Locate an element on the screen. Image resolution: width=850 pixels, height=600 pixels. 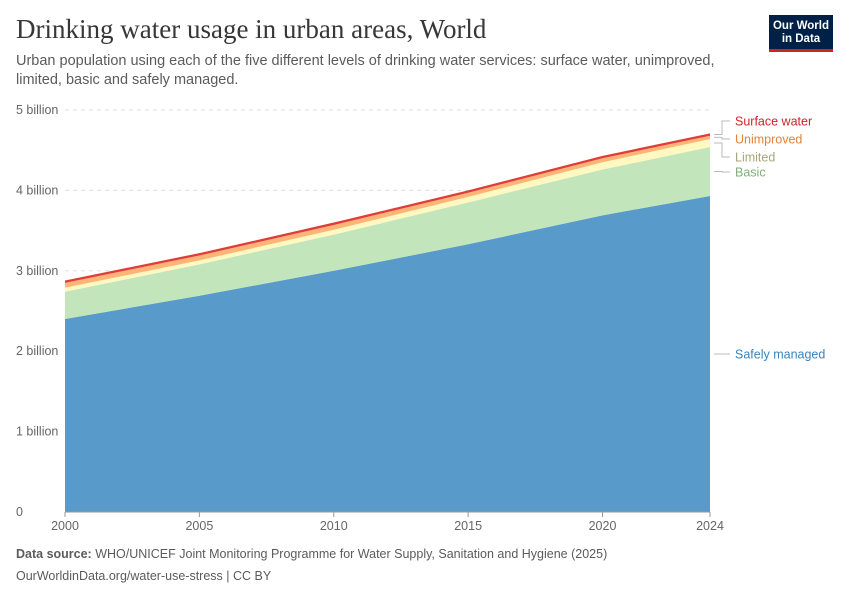
series-label-limited: Limited is located at coordinates (755, 158).